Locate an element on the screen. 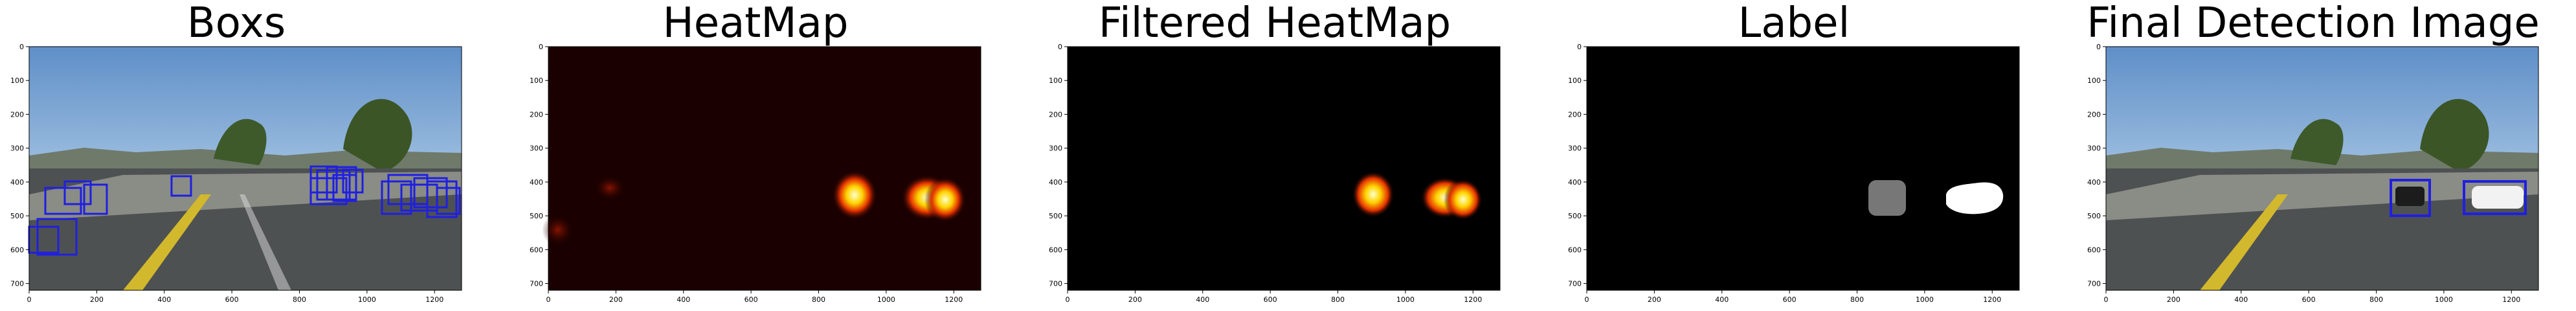 The image size is (2576, 311). label-blob-white is located at coordinates (1975, 198).